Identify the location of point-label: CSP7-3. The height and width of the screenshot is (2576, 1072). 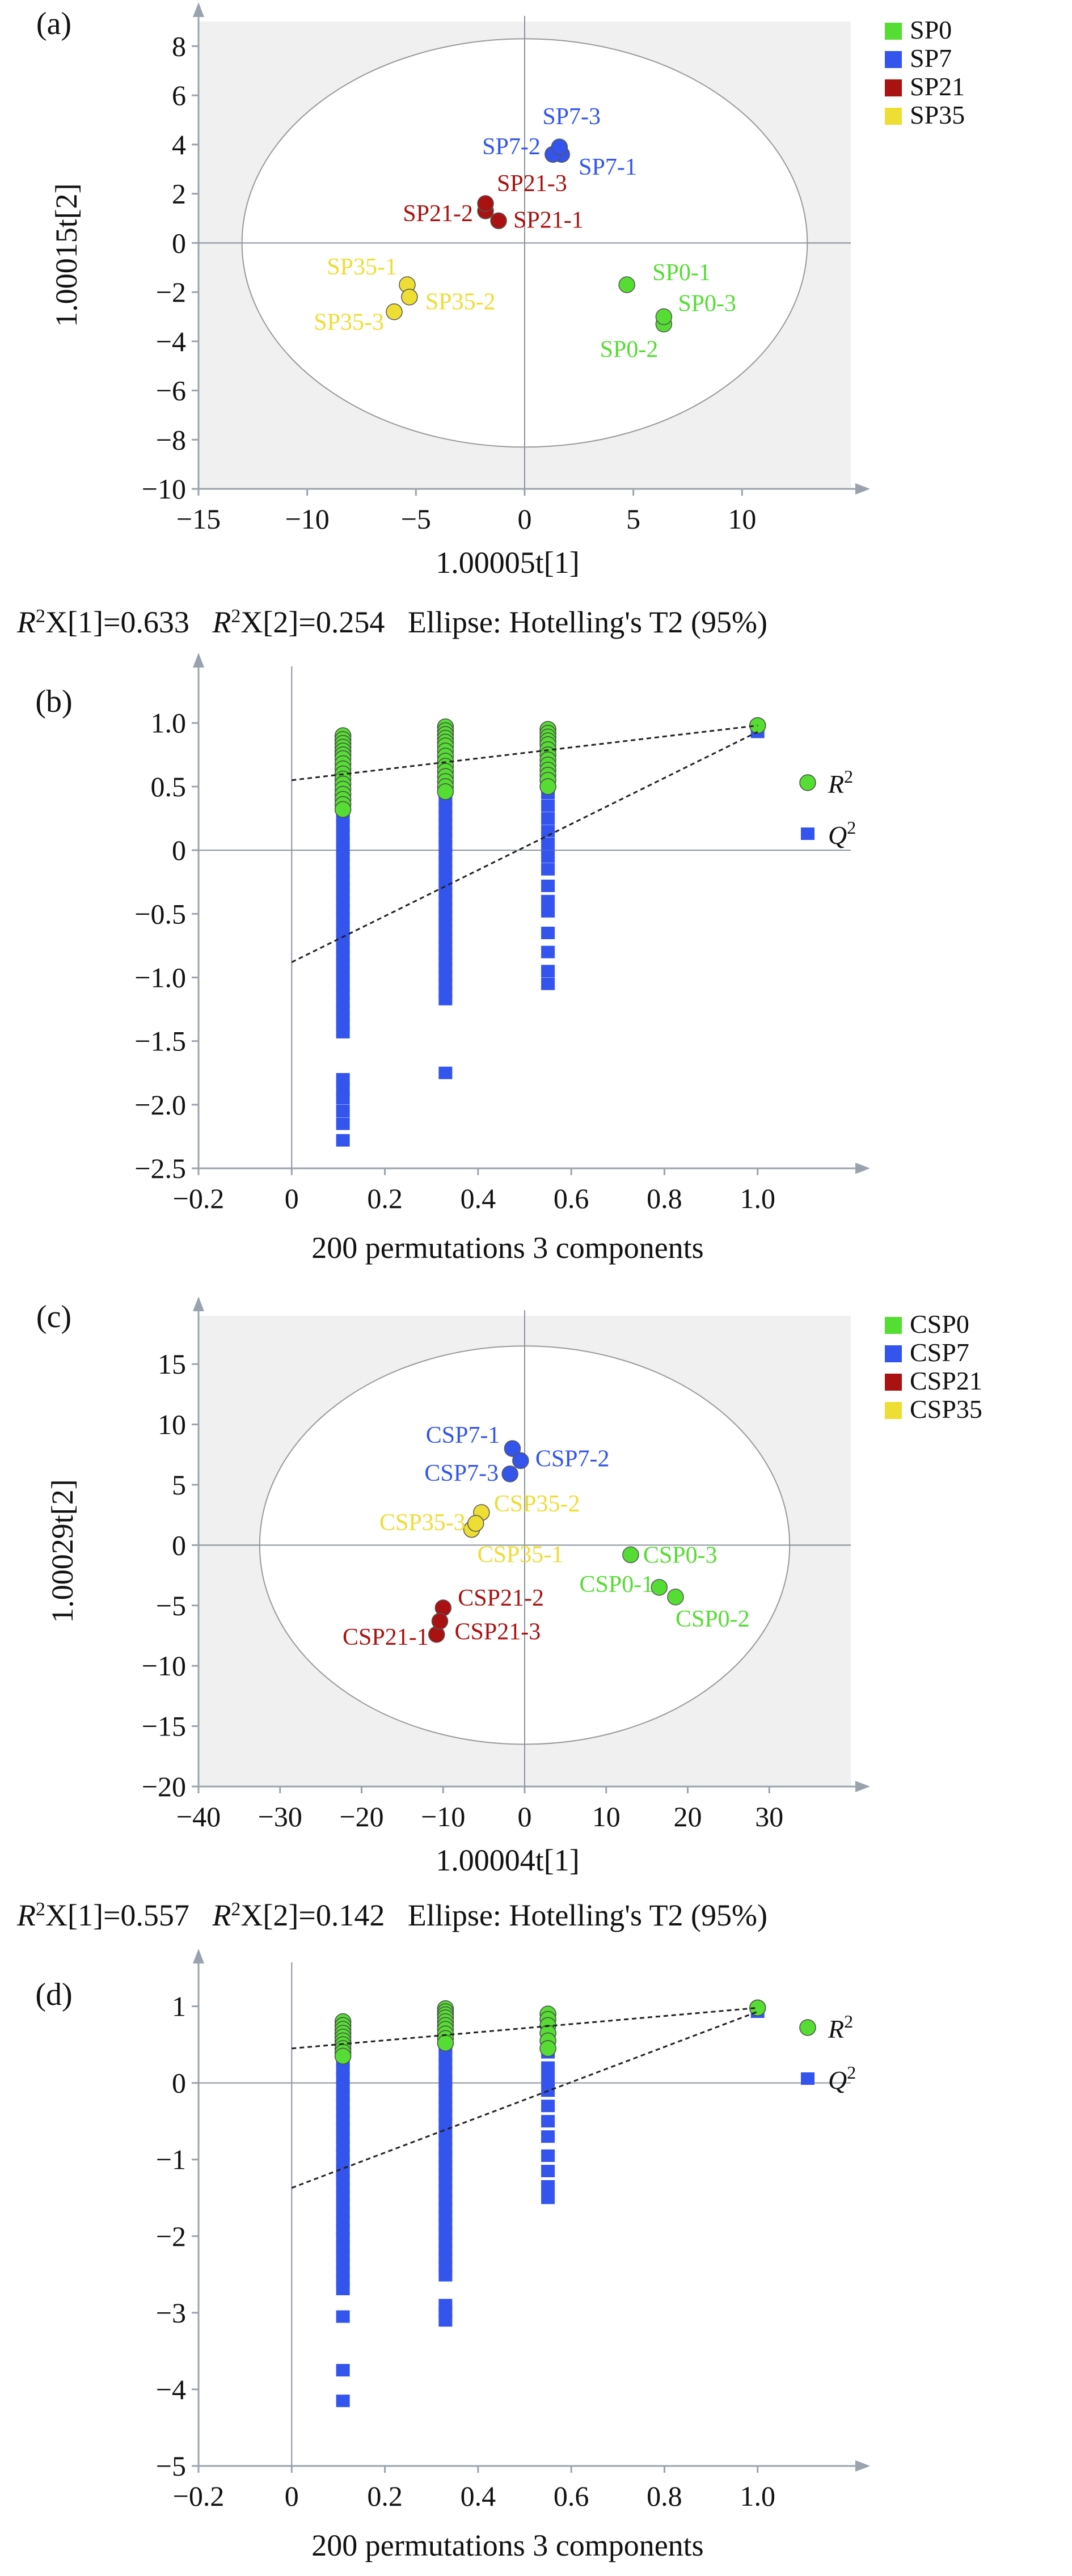
(461, 1473).